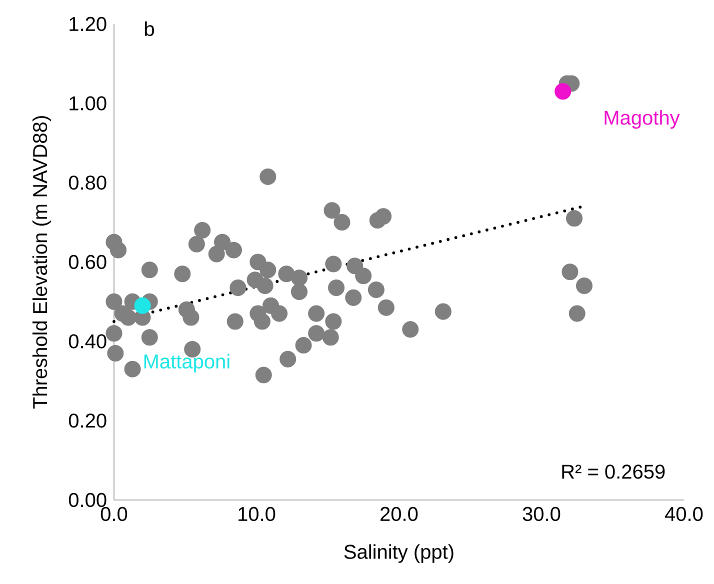 Image resolution: width=714 pixels, height=584 pixels. I want to click on x-tick-label: 0.0, so click(114, 514).